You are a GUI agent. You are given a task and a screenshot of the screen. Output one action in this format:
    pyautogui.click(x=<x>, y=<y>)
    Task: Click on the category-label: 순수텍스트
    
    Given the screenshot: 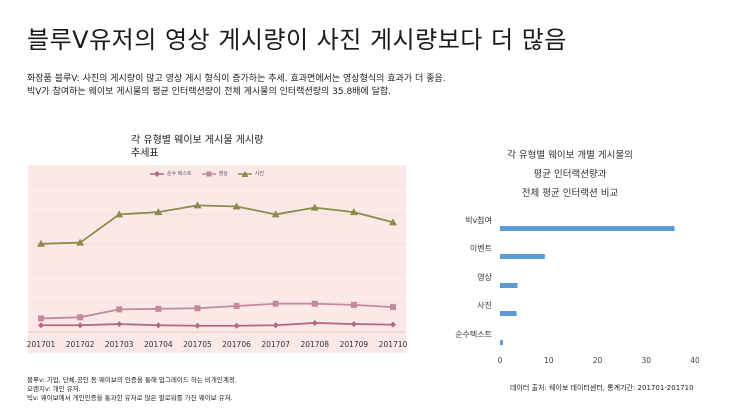 What is the action you would take?
    pyautogui.click(x=473, y=334)
    